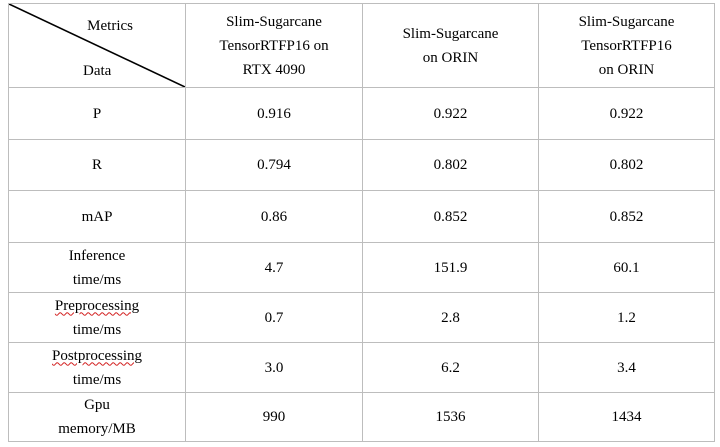 This screenshot has width=720, height=447. What do you see at coordinates (450, 417) in the screenshot?
I see `table-cell: 1536` at bounding box center [450, 417].